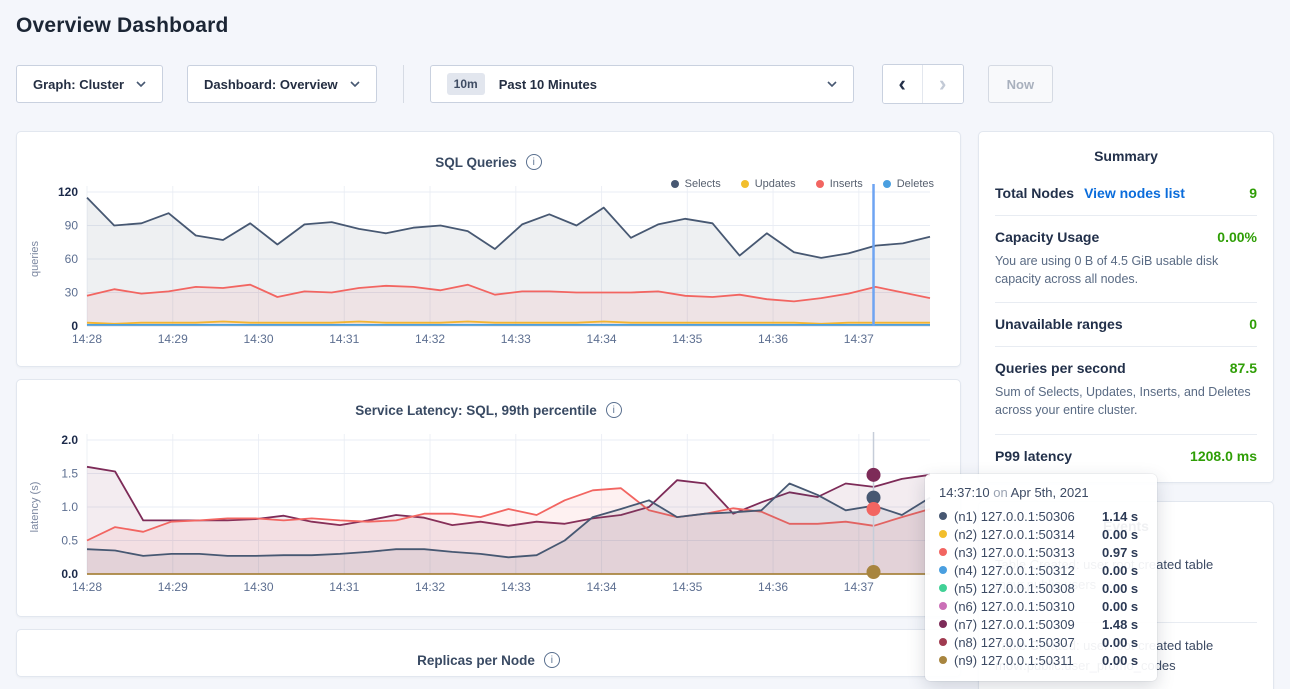 The image size is (1290, 689). I want to click on legend-label: Inserts, so click(846, 184).